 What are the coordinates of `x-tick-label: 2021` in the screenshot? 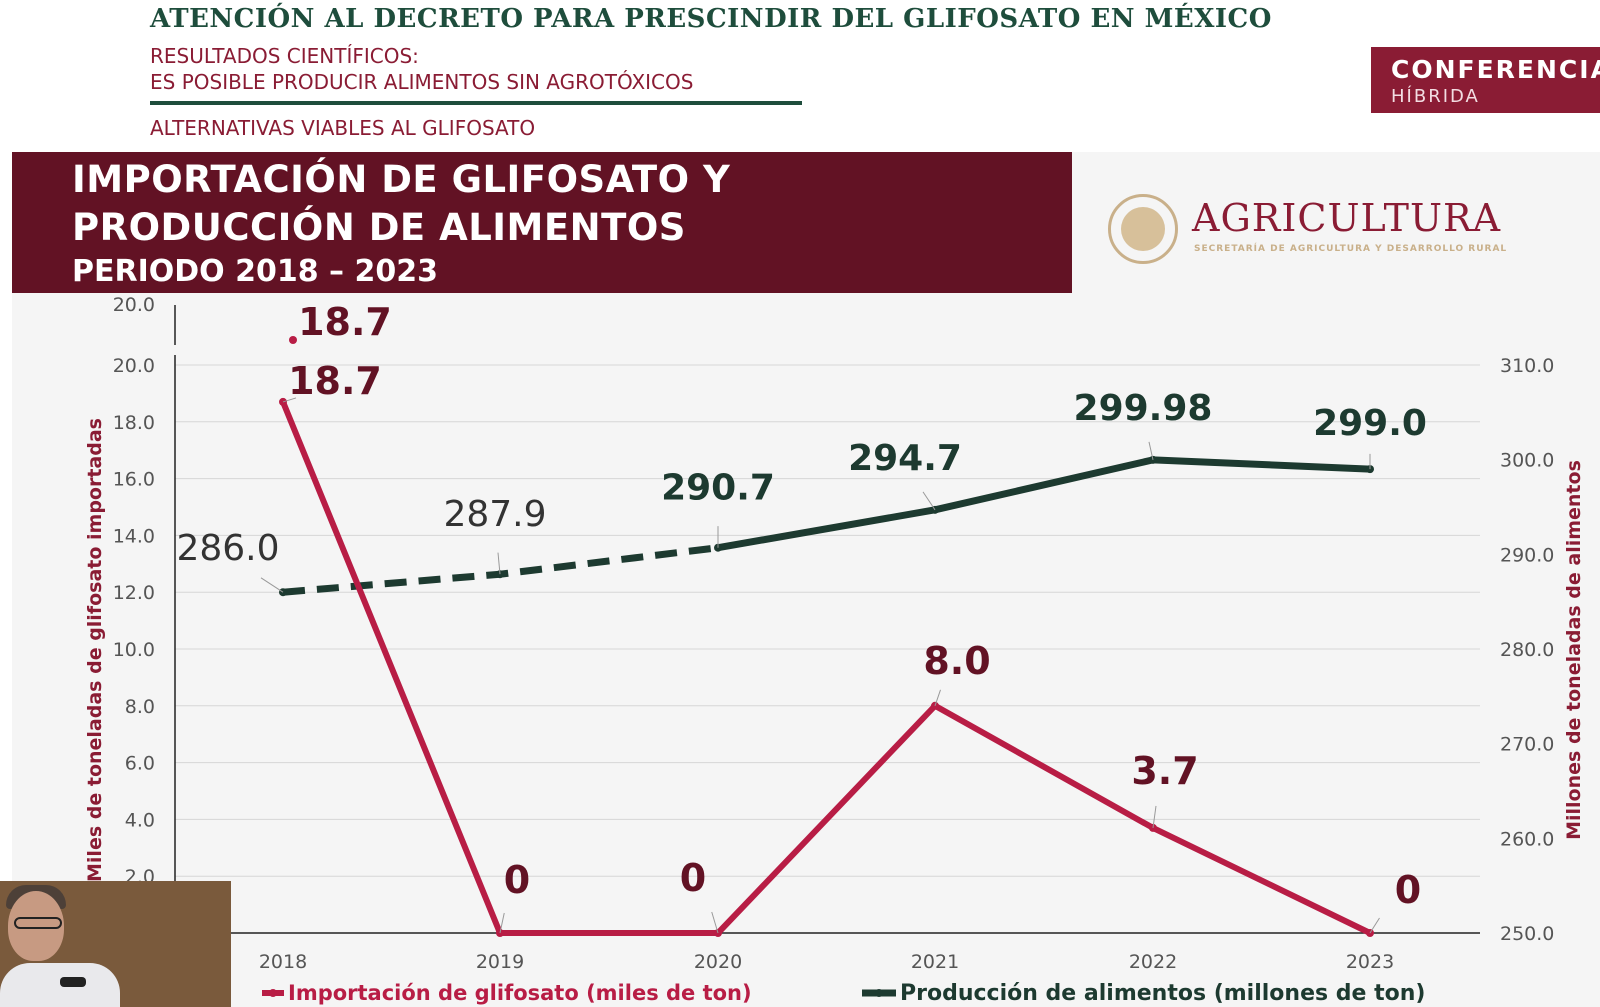 It's located at (935, 962).